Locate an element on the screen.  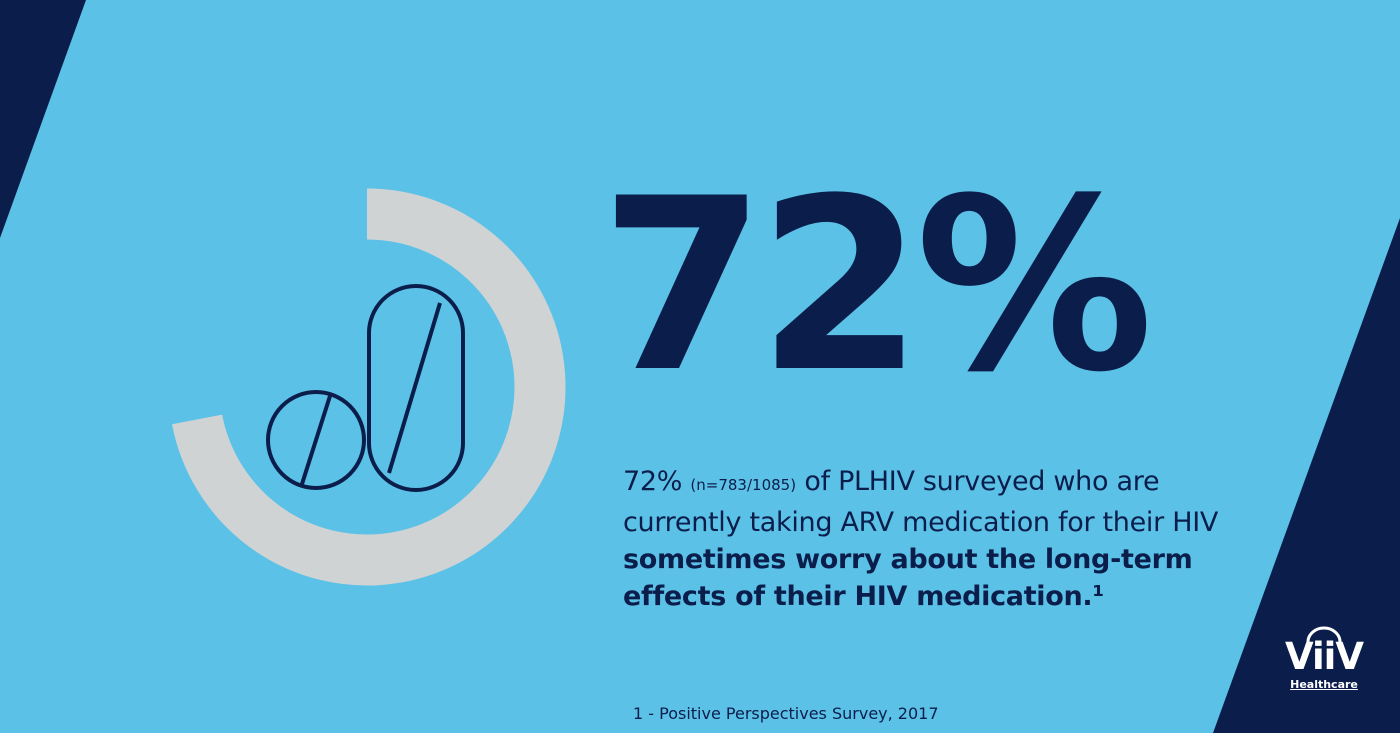
pills-icon is located at coordinates (365, 388).